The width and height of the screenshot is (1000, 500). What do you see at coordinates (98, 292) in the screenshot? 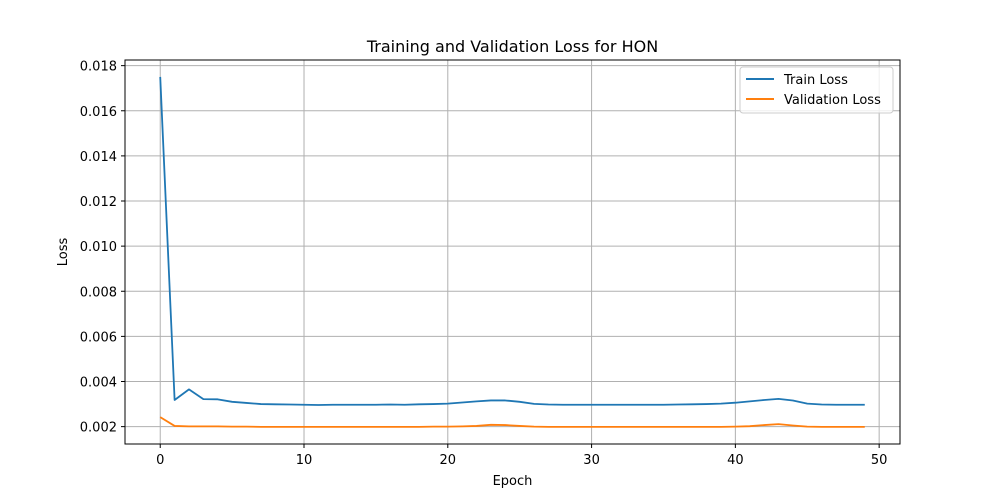
I see `y-tick-label: 0.008` at bounding box center [98, 292].